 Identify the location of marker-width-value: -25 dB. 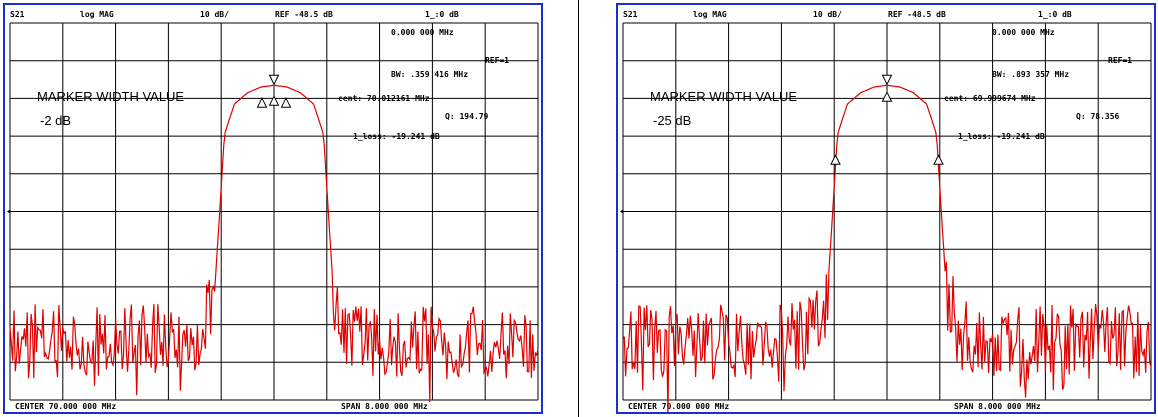
(672, 120).